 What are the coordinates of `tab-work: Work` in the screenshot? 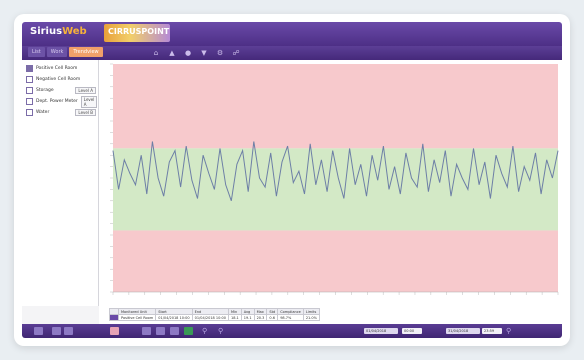 It's located at (57, 52).